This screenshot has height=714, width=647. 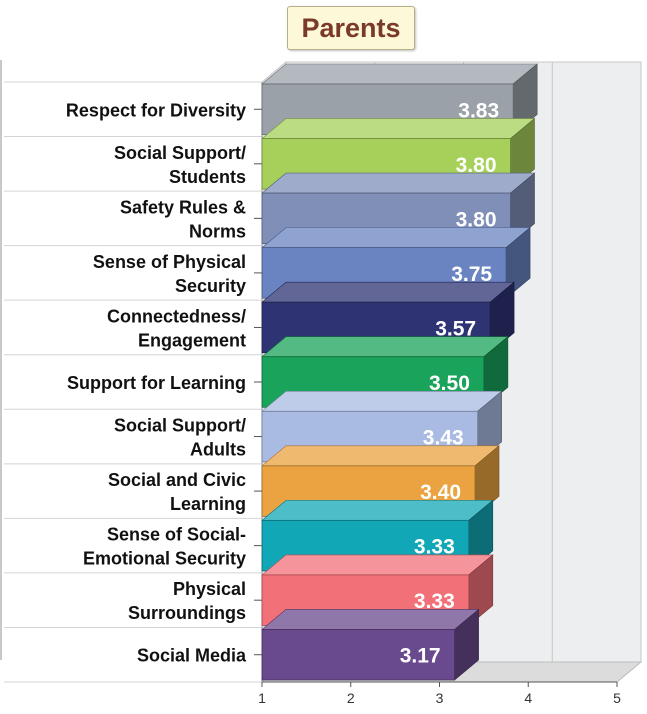 What do you see at coordinates (440, 492) in the screenshot?
I see `bar-value-label: 3.40` at bounding box center [440, 492].